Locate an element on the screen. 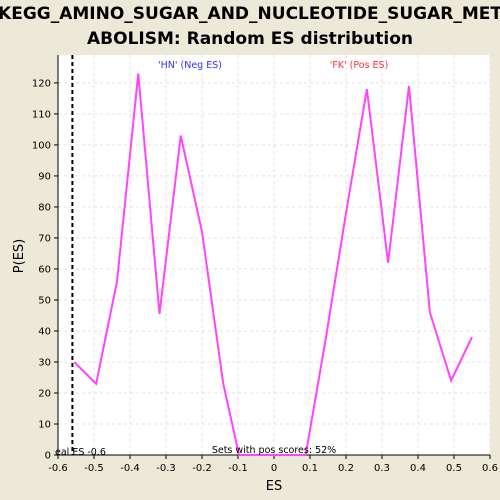 This screenshot has width=500, height=500. x-tick-label: -0.4 is located at coordinates (130, 468).